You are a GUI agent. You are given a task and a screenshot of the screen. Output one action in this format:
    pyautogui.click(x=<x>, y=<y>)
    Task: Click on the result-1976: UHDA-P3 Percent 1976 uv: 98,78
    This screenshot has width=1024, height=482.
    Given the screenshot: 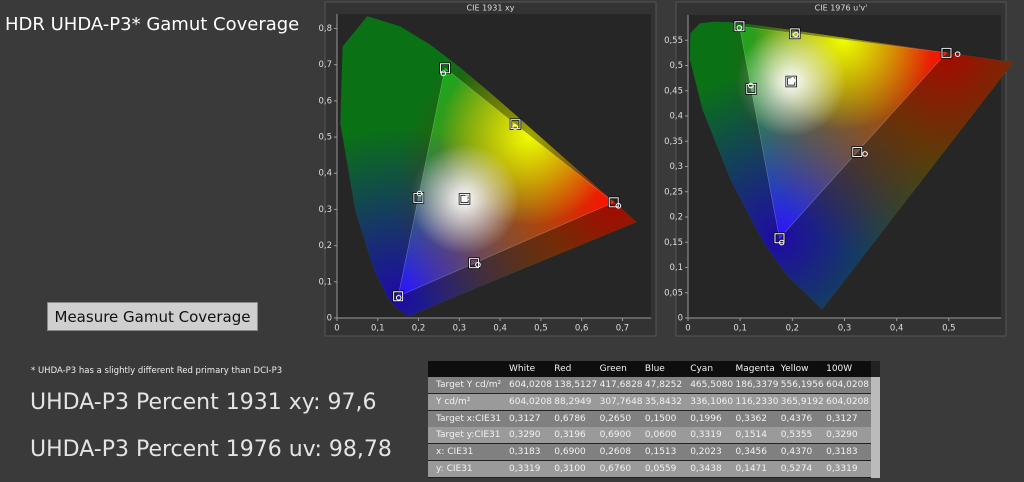 What is the action you would take?
    pyautogui.click(x=211, y=449)
    